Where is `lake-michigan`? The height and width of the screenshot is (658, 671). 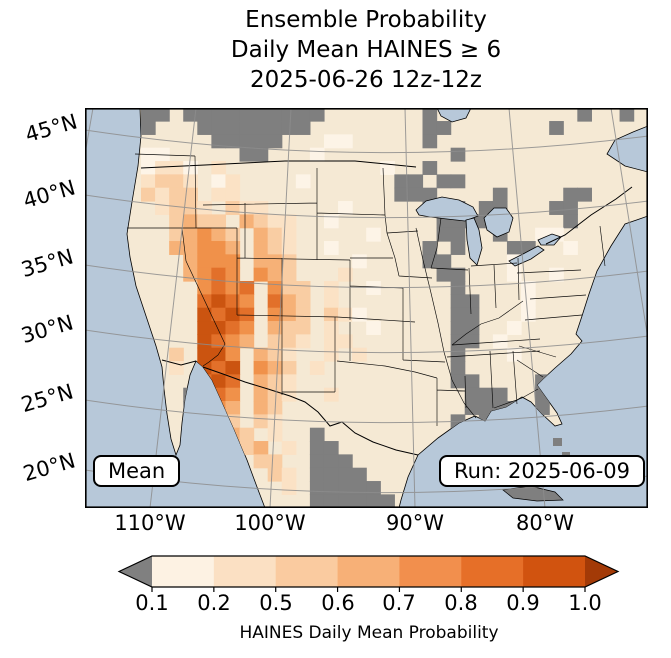 lake-michigan is located at coordinates (474, 241).